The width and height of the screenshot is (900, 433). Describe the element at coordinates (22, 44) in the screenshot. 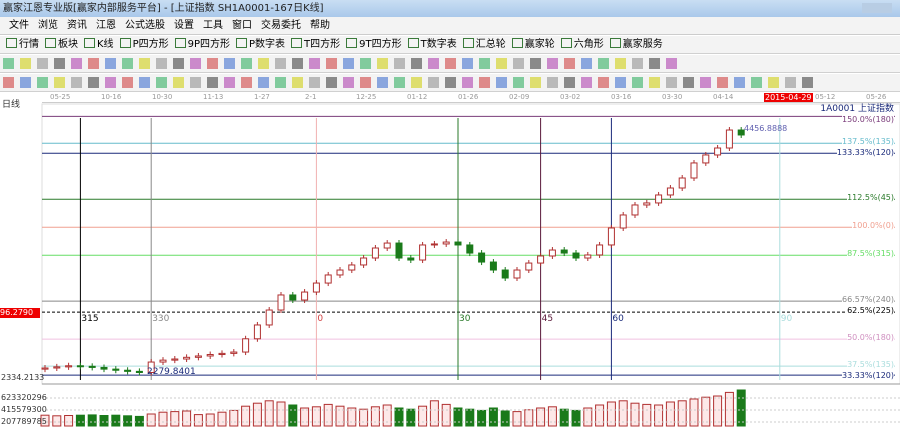

I see `toolbar-button: 行情` at that location.